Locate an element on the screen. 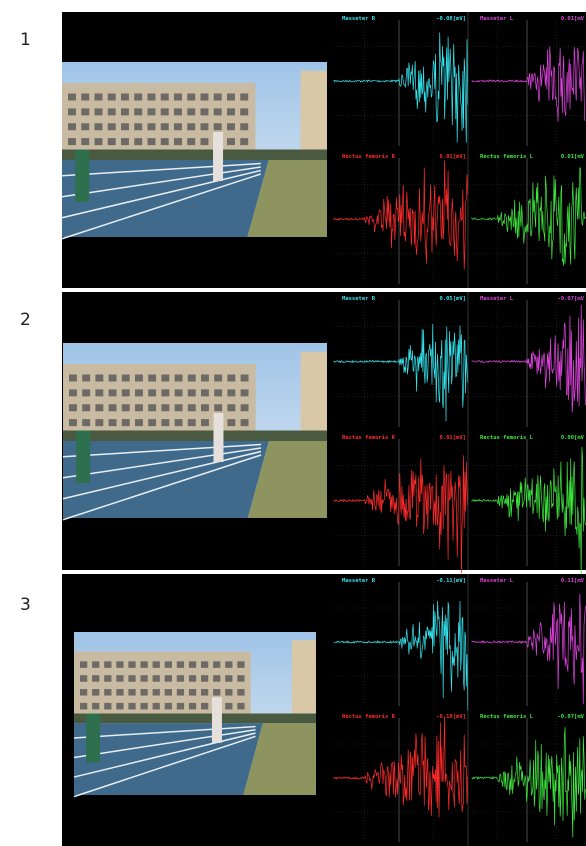 The image size is (586, 846). emg-channel: Masseter R -0.11[mV] is located at coordinates (401, 644).